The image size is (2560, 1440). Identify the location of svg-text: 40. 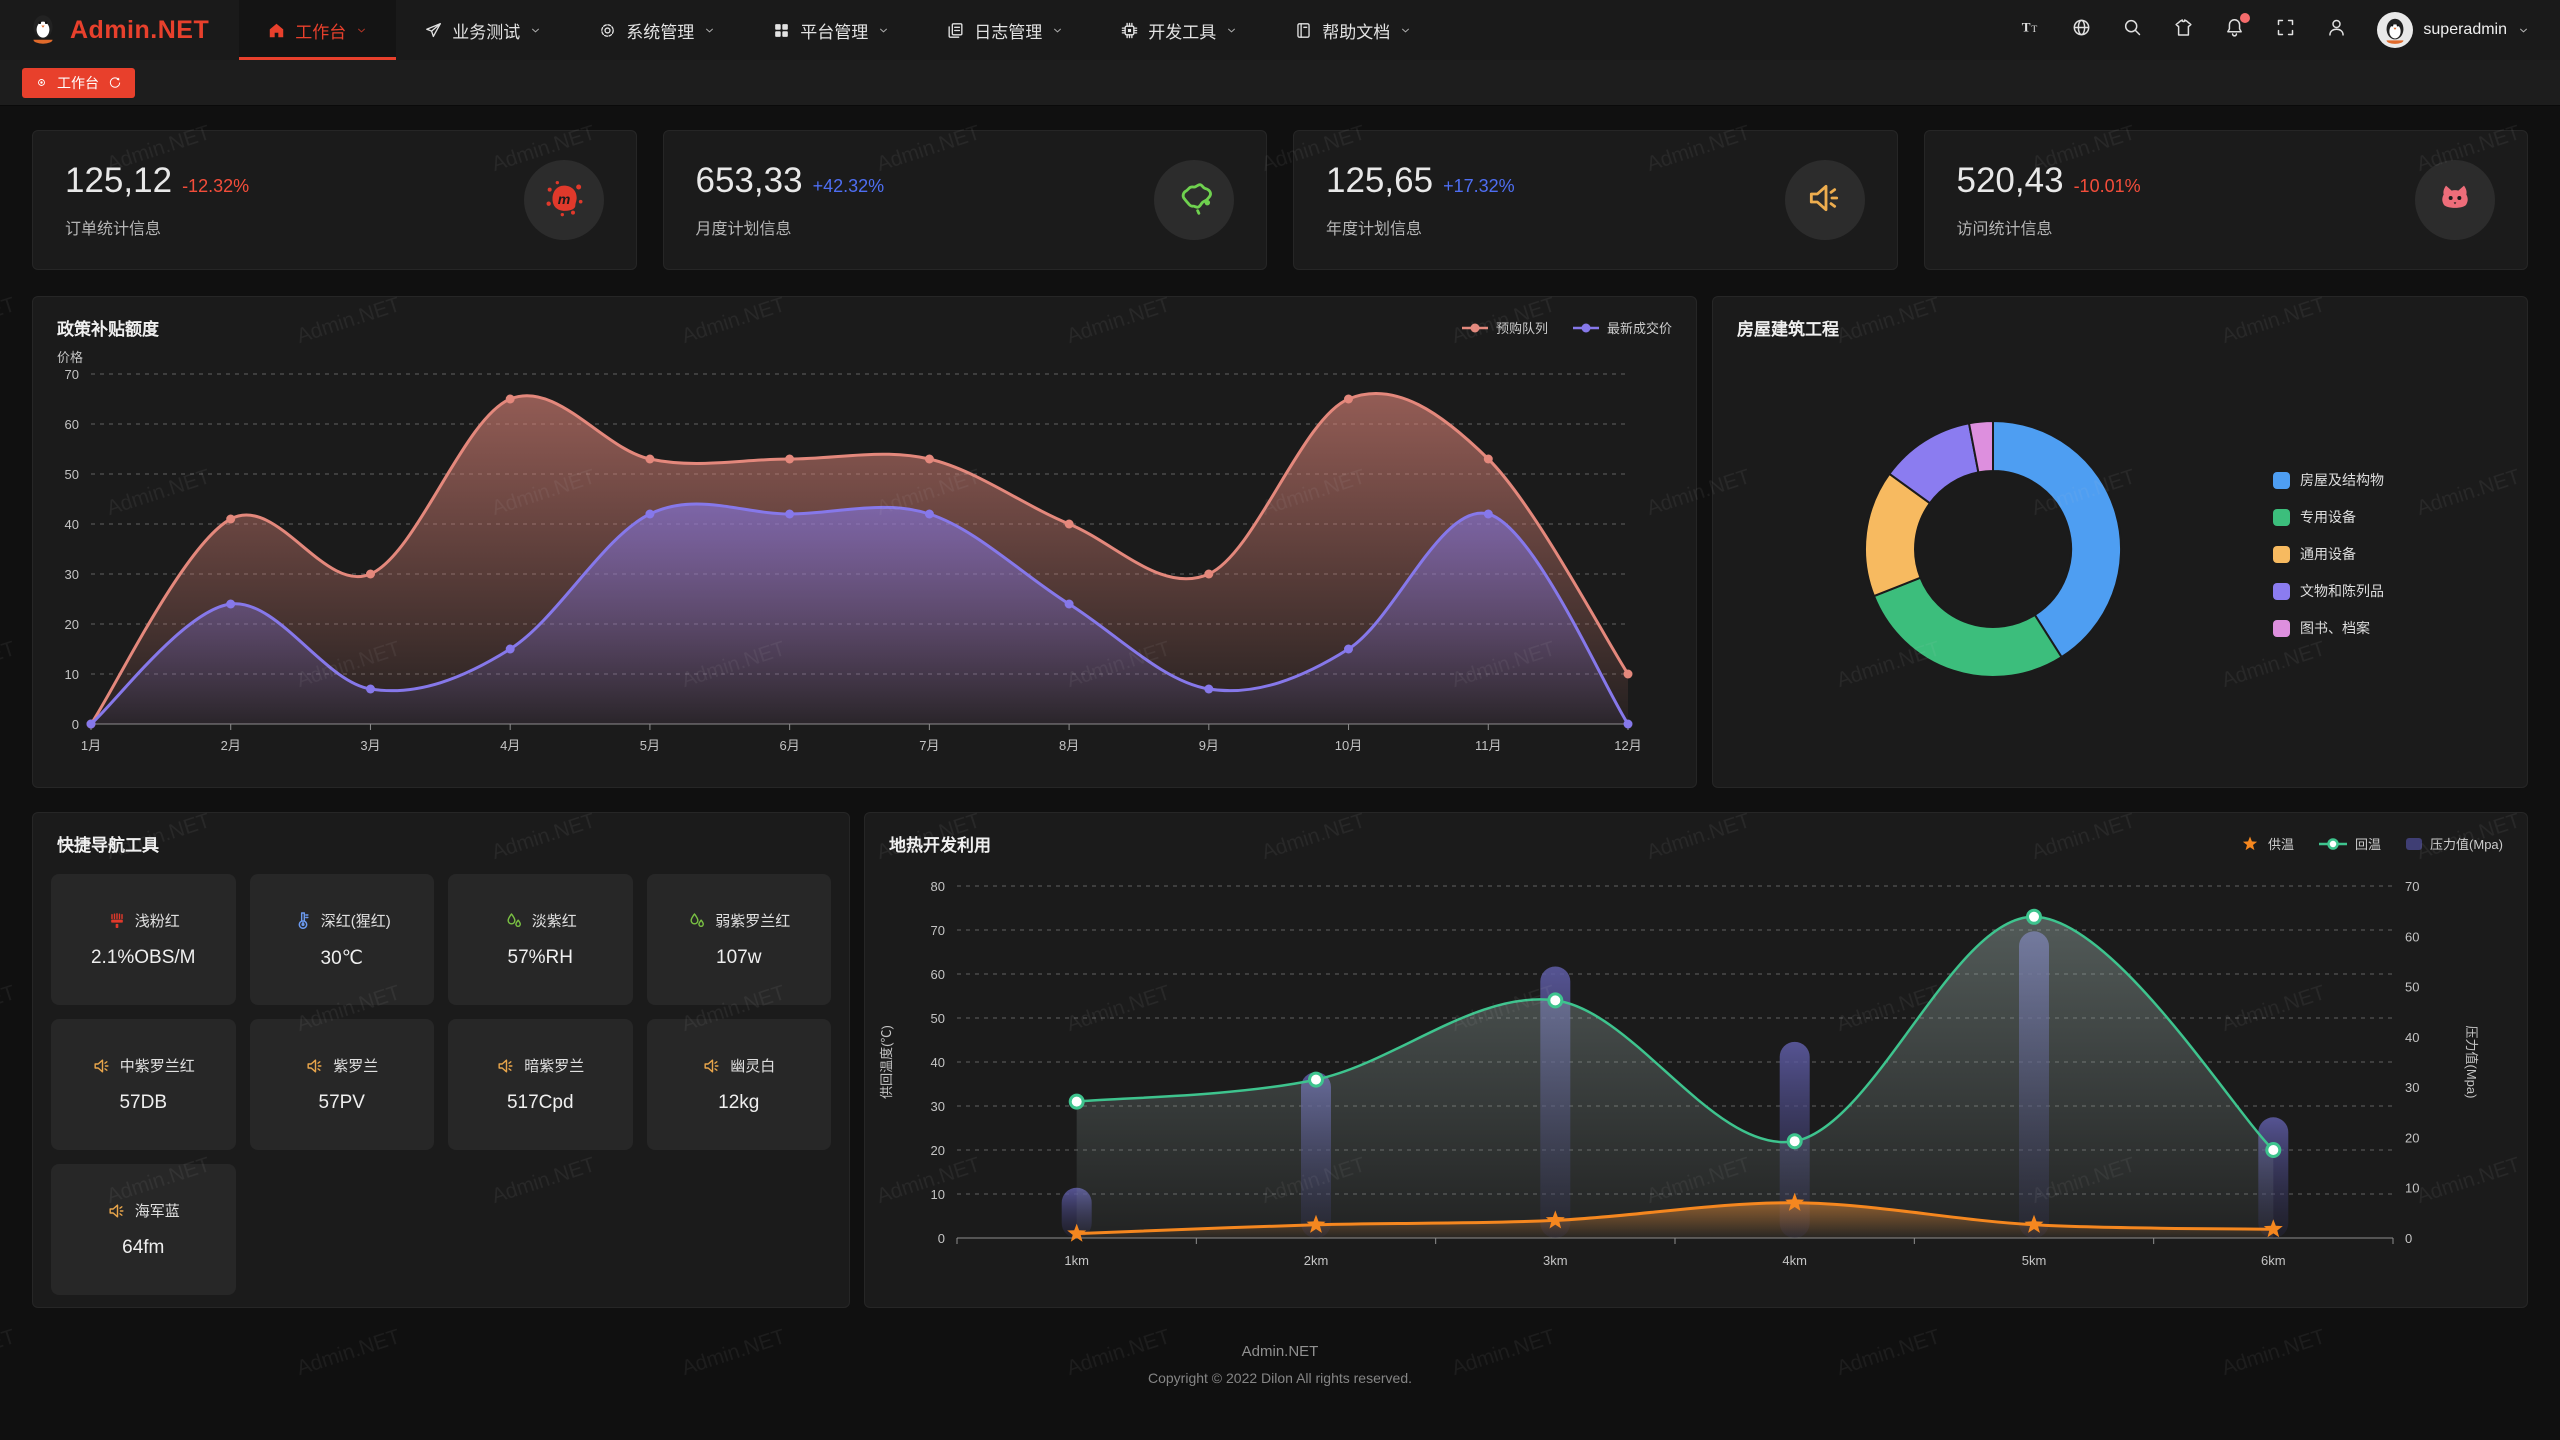
(72, 524).